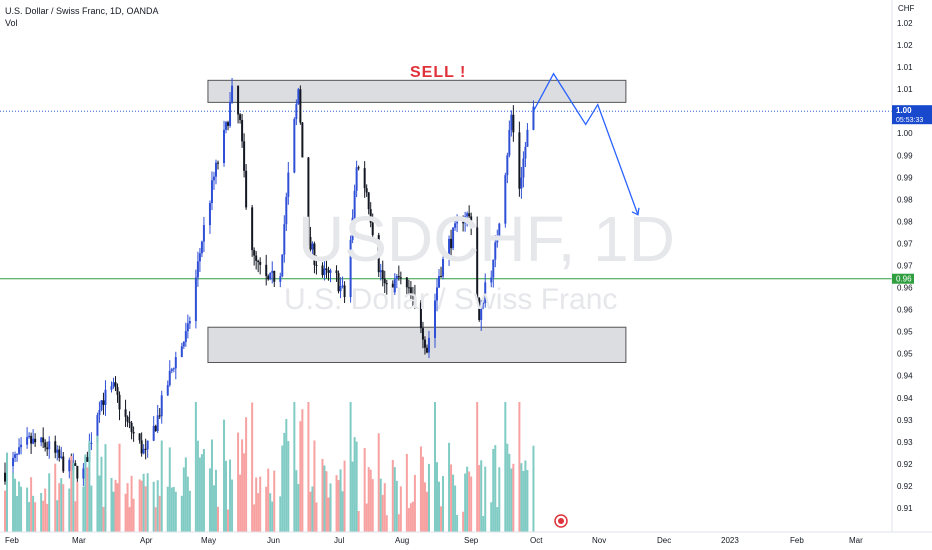 This screenshot has width=932, height=550. I want to click on time-tick: Jun, so click(273, 540).